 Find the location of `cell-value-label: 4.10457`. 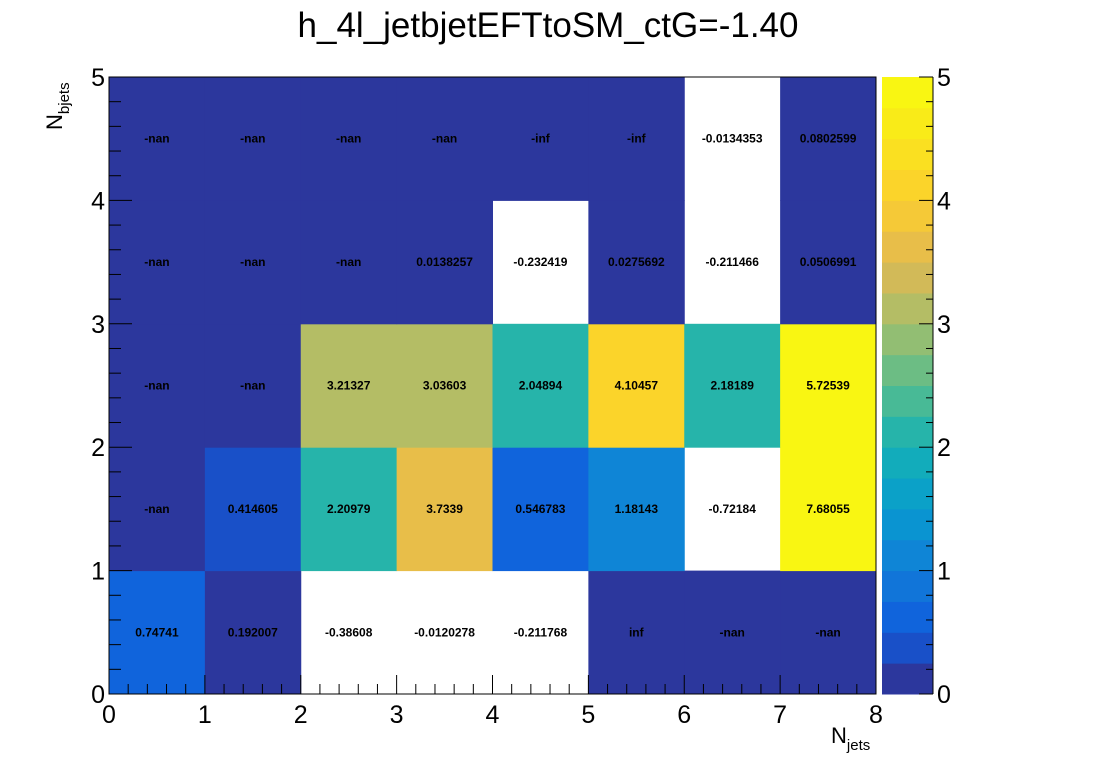

cell-value-label: 4.10457 is located at coordinates (637, 386).